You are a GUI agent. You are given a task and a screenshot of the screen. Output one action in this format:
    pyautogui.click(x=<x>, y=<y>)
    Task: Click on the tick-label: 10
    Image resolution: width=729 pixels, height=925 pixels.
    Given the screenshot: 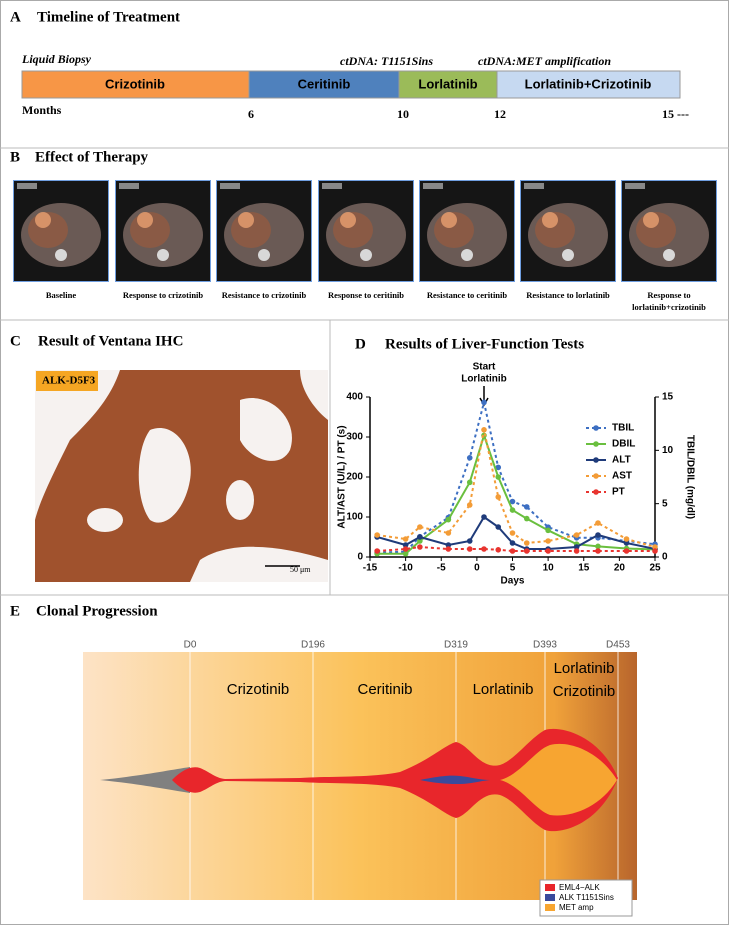 What is the action you would take?
    pyautogui.click(x=403, y=114)
    